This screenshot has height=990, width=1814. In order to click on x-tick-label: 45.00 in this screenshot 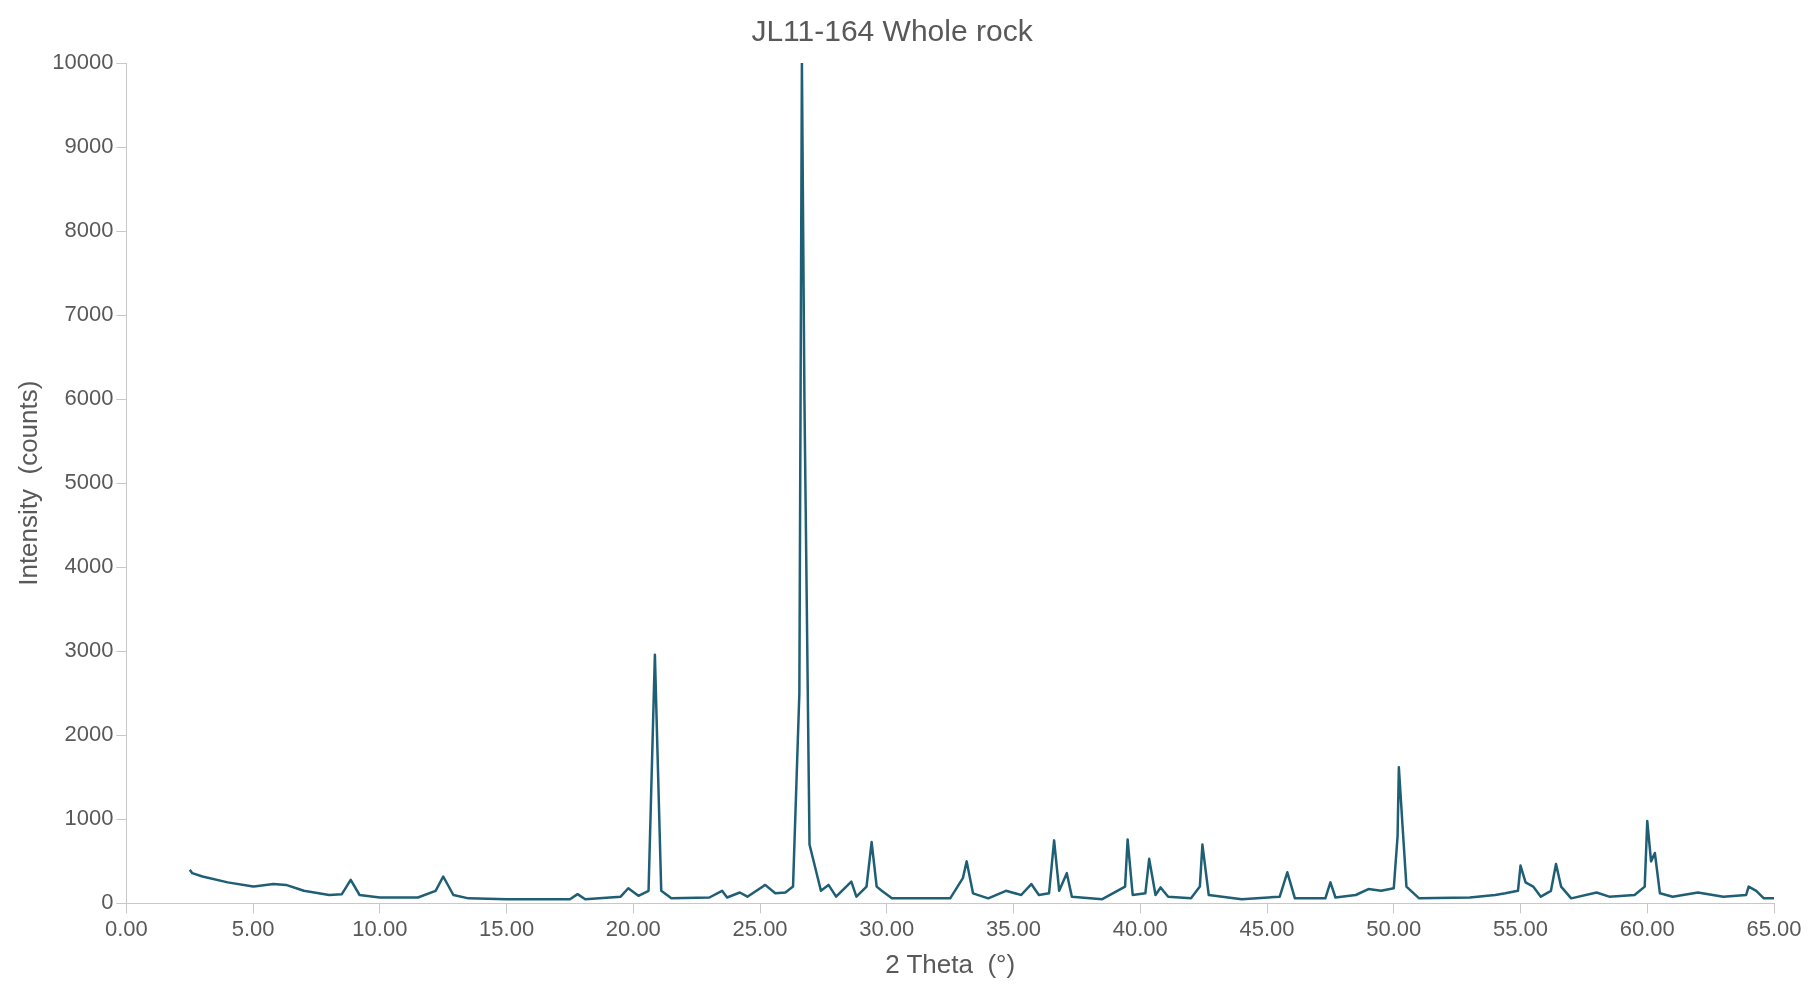, I will do `click(1267, 928)`.